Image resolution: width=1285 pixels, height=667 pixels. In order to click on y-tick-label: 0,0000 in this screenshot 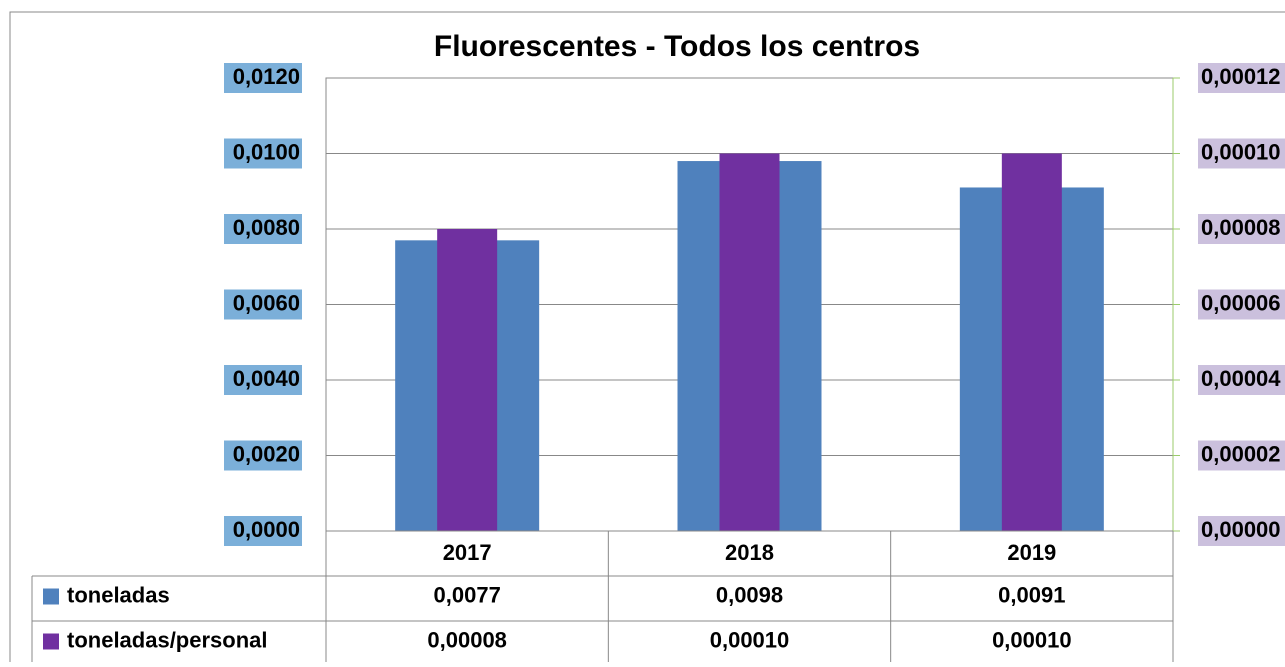, I will do `click(266, 529)`.